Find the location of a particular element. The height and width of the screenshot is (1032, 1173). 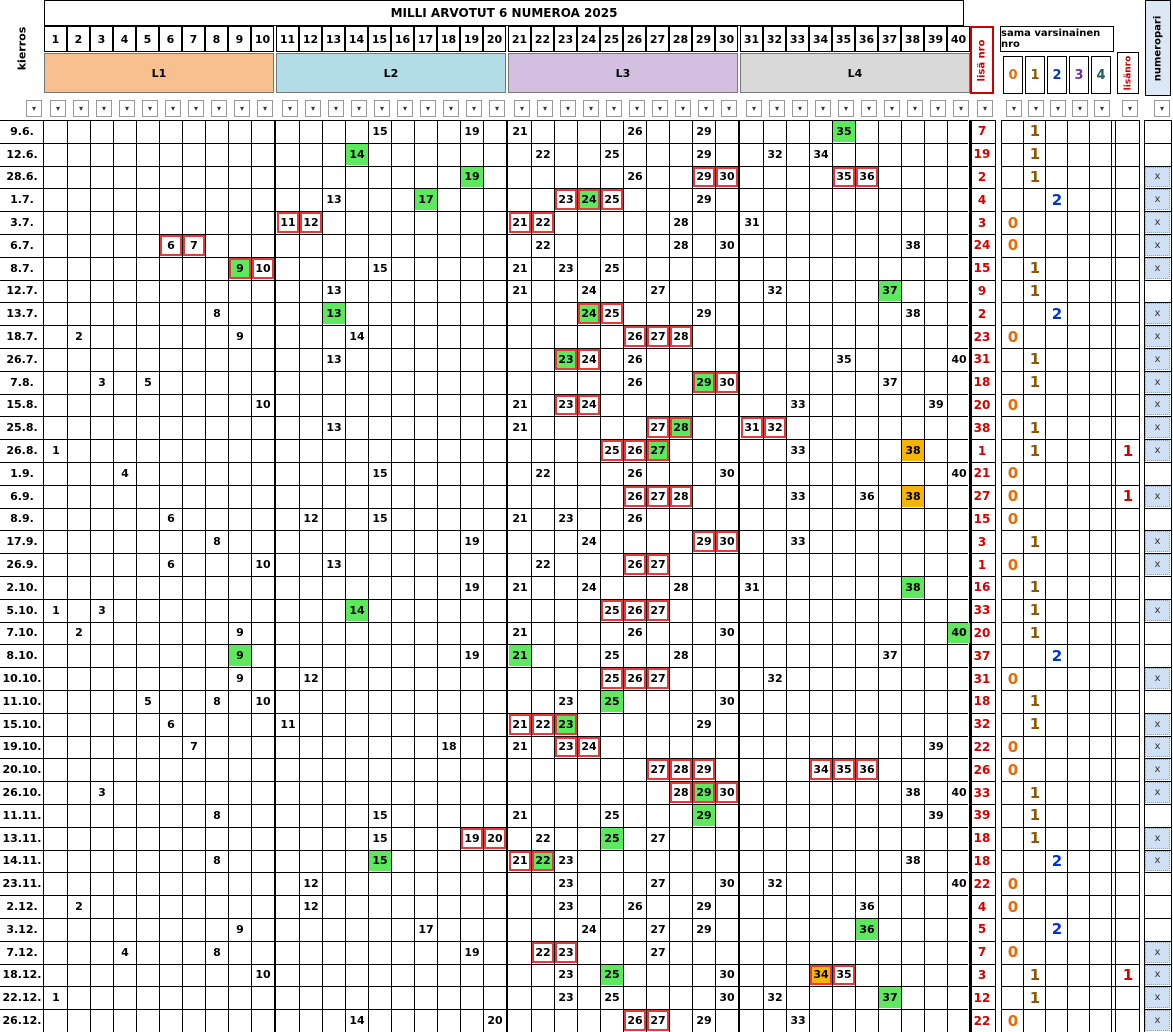

filter-dropdown-n9: ▾ is located at coordinates (242, 108).